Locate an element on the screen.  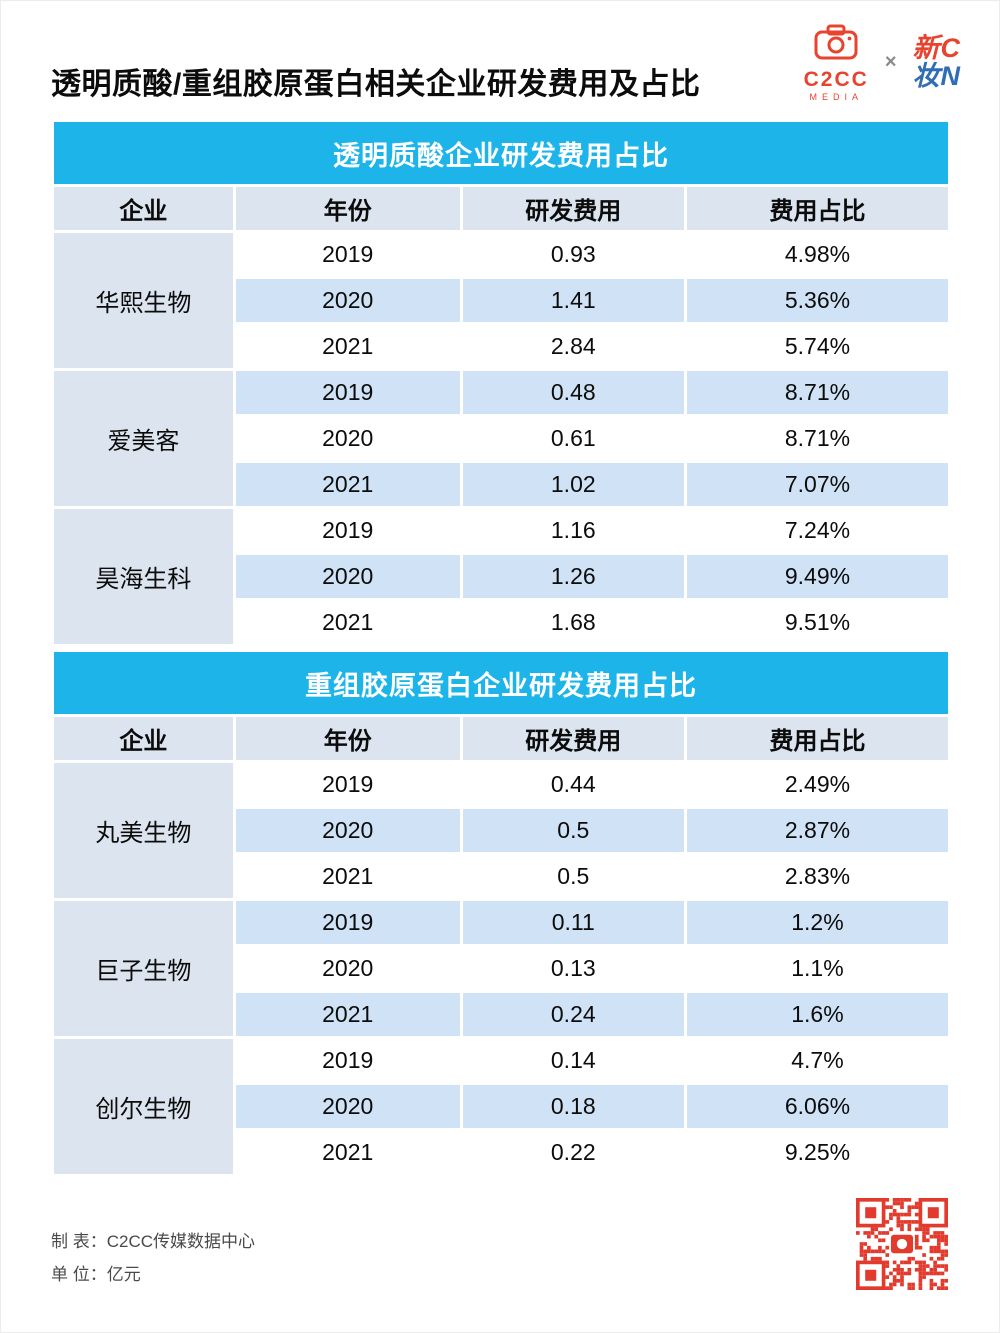
table-row: 巨子生物 2019 0.11 1.2% is located at coordinates (501, 968).